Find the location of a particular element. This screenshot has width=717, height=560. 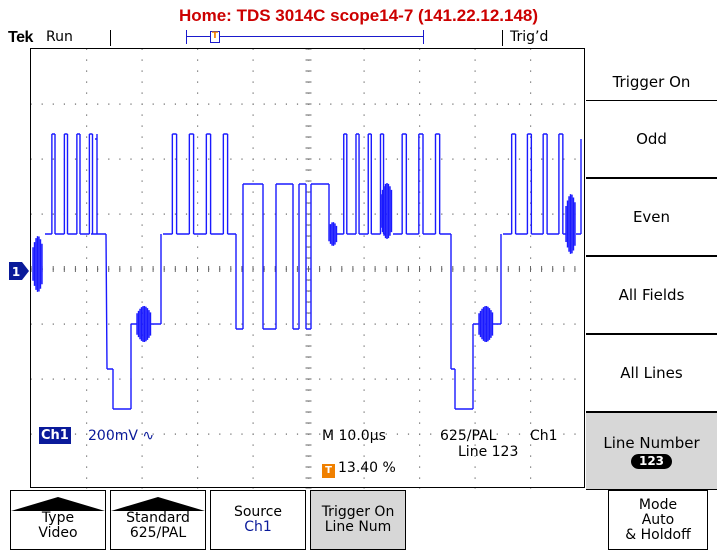

side-button-label: Line Number is located at coordinates (651, 442).